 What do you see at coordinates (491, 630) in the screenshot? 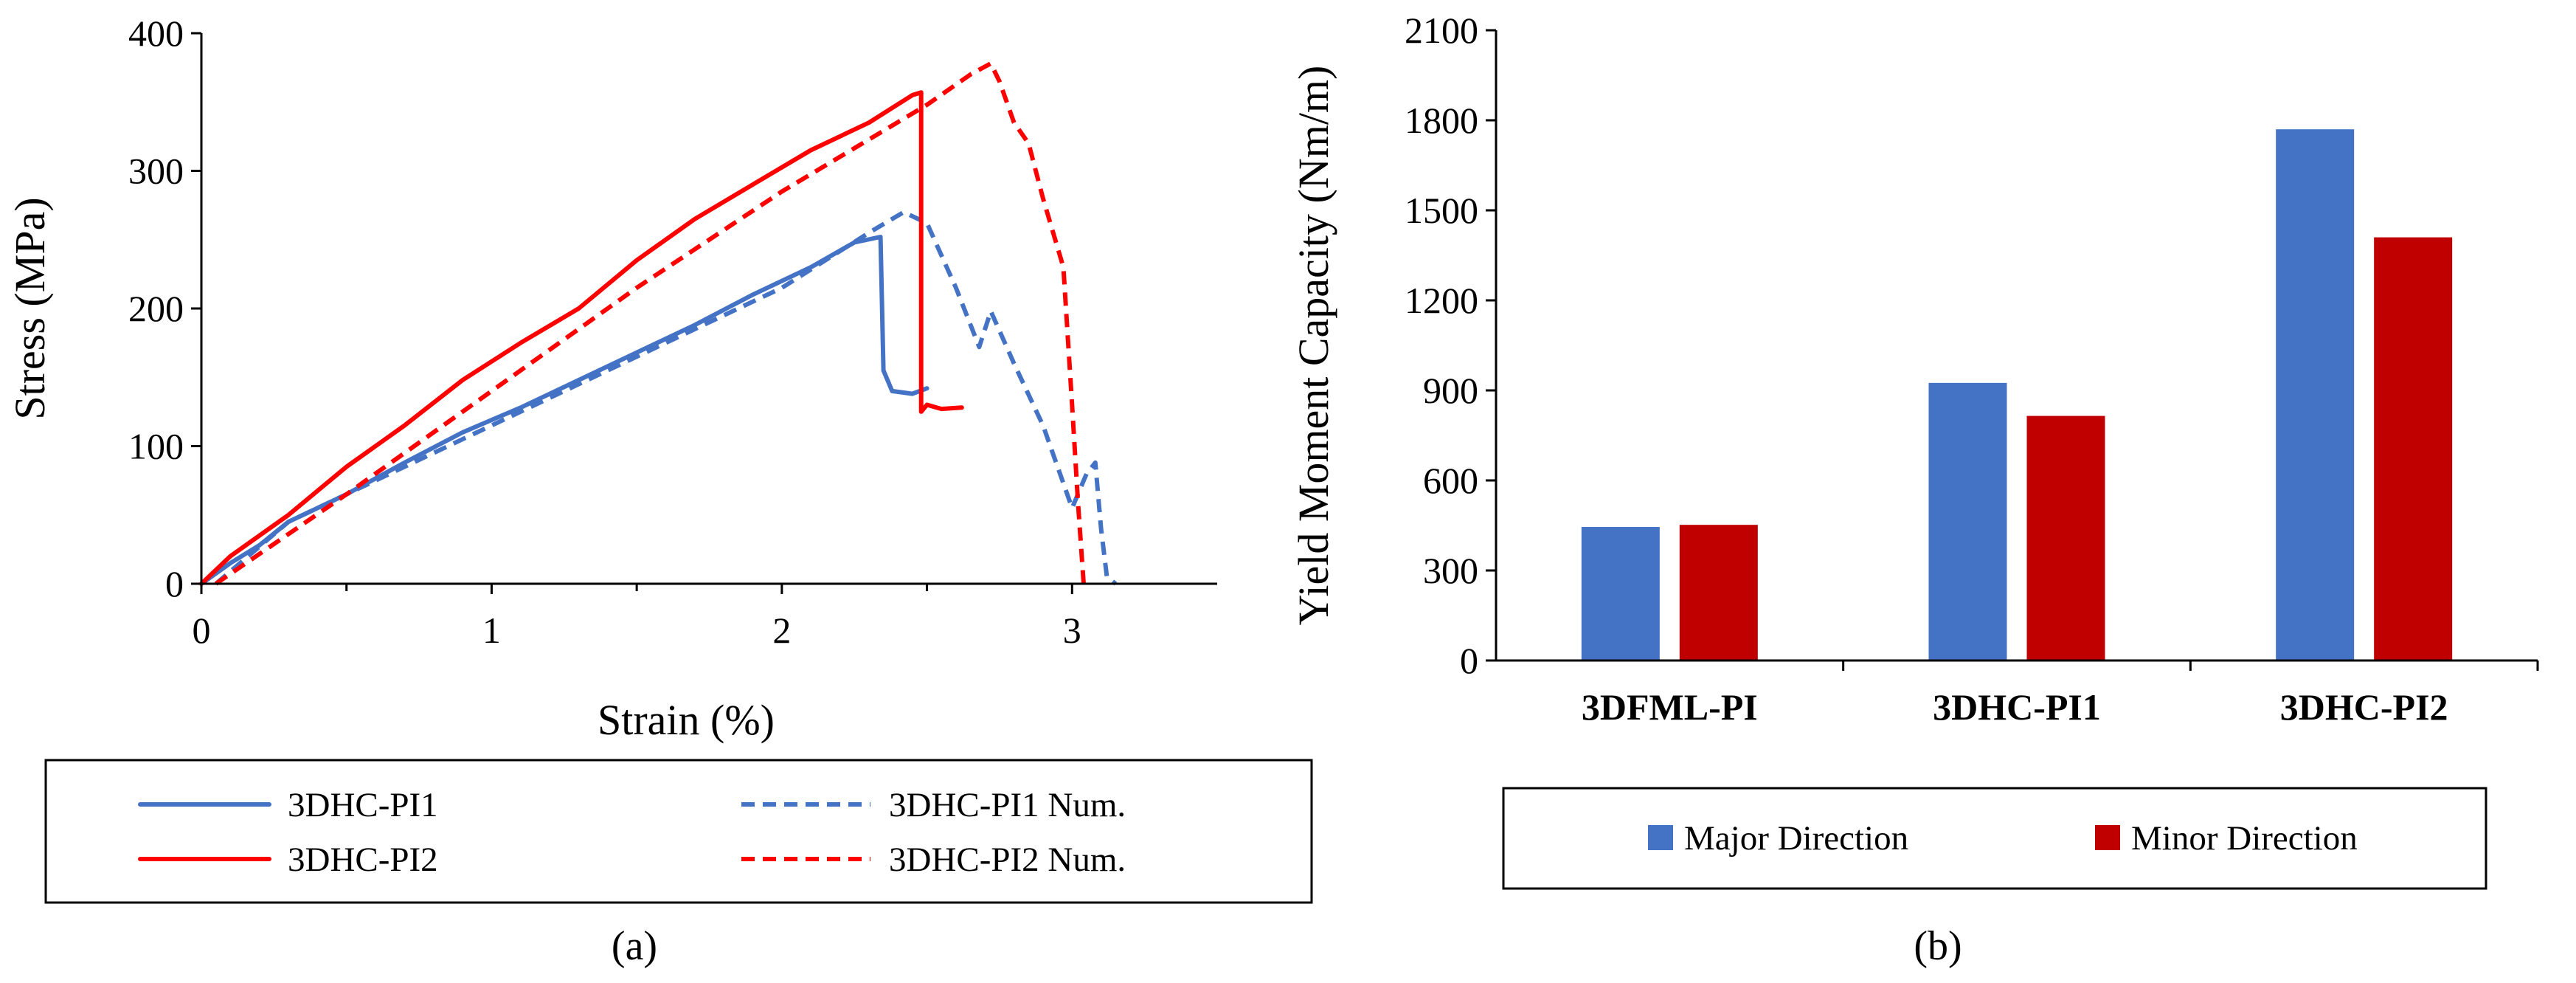
I see `x-tick-label: 1` at bounding box center [491, 630].